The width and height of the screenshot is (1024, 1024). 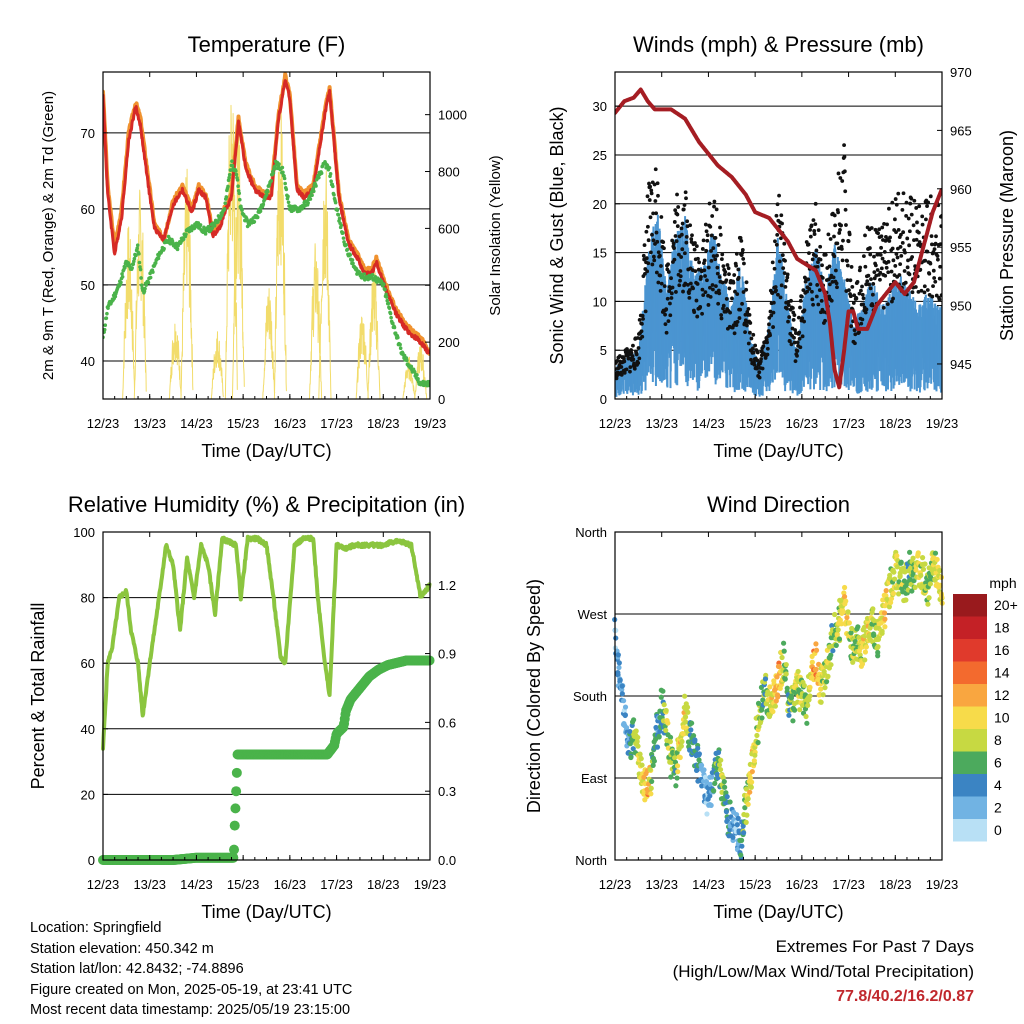 What do you see at coordinates (1006, 605) in the screenshot?
I see `colorbar-label: 20+` at bounding box center [1006, 605].